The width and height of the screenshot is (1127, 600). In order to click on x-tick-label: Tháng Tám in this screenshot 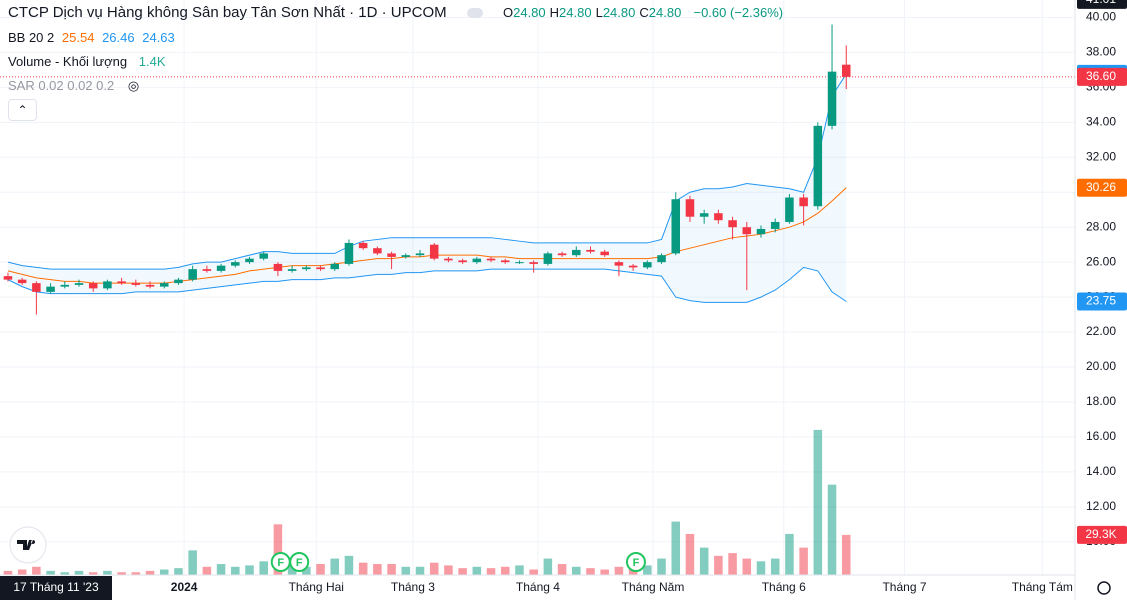, I will do `click(1042, 587)`.